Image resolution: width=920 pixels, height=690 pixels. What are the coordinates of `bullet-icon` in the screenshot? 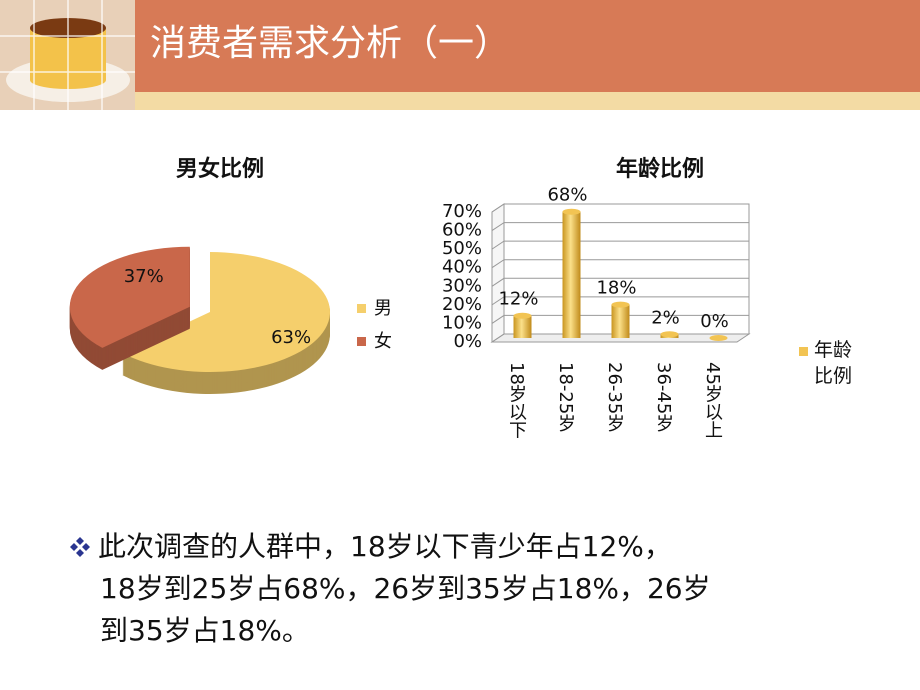 It's located at (80, 547).